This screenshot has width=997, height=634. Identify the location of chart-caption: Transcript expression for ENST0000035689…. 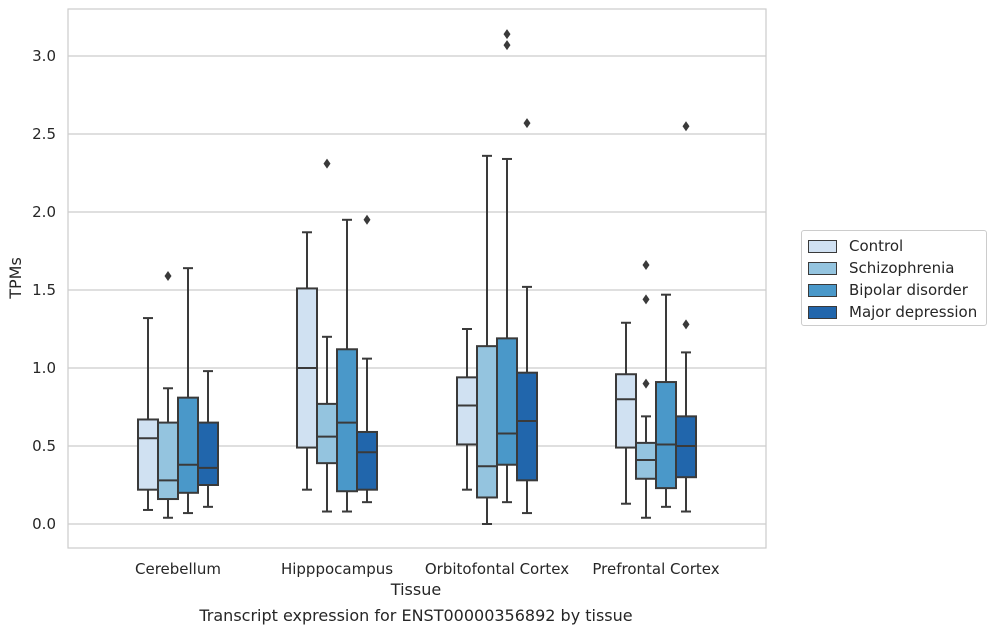
(416, 615).